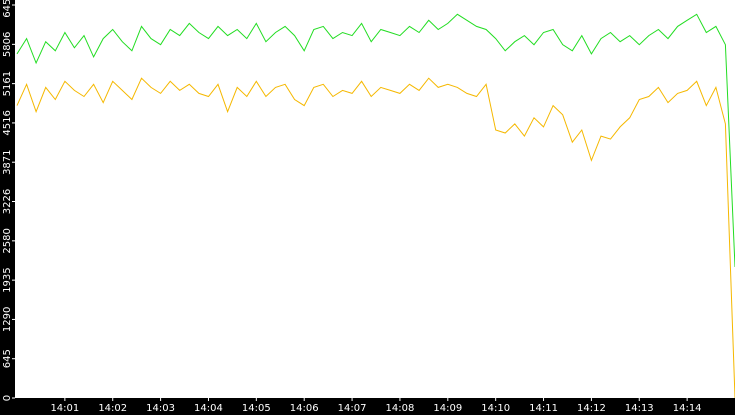  Describe the element at coordinates (367, 406) in the screenshot. I see `x-axis-strip` at that location.